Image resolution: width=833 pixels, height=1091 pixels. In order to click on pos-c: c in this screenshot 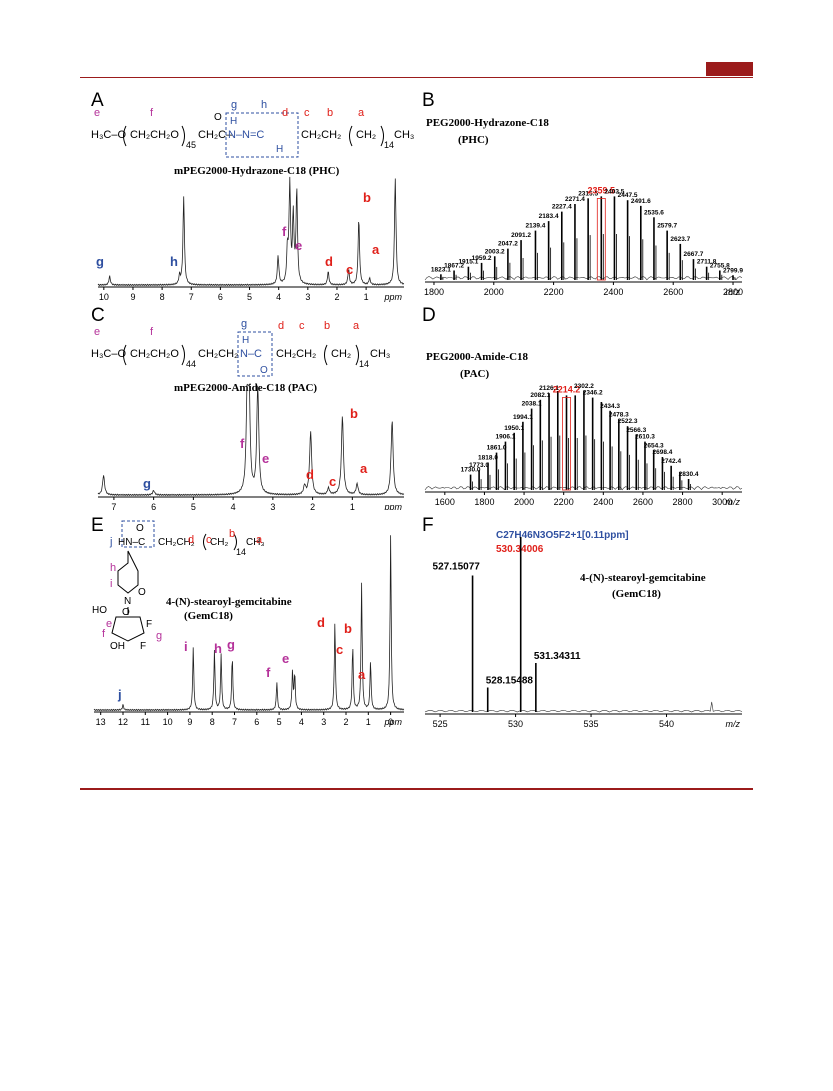, I will do `click(302, 326)`.